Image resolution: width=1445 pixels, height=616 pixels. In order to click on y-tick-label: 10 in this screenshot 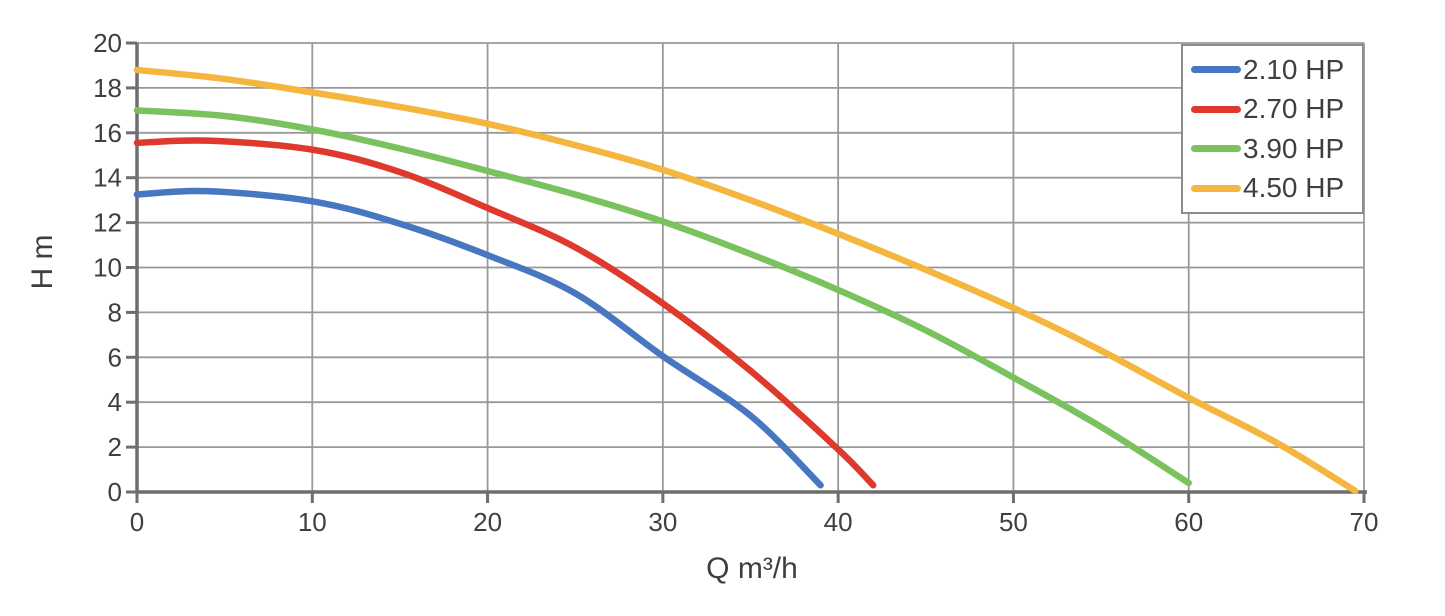, I will do `click(107, 268)`.